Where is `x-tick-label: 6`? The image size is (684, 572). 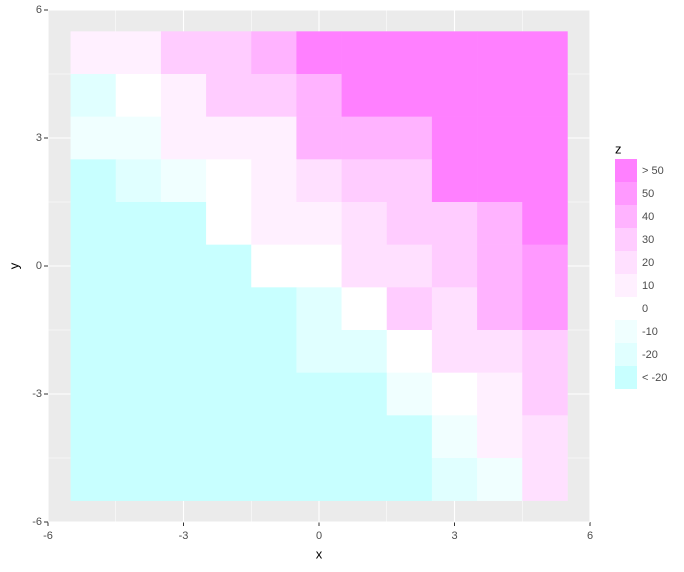
x-tick-label: 6 is located at coordinates (590, 536).